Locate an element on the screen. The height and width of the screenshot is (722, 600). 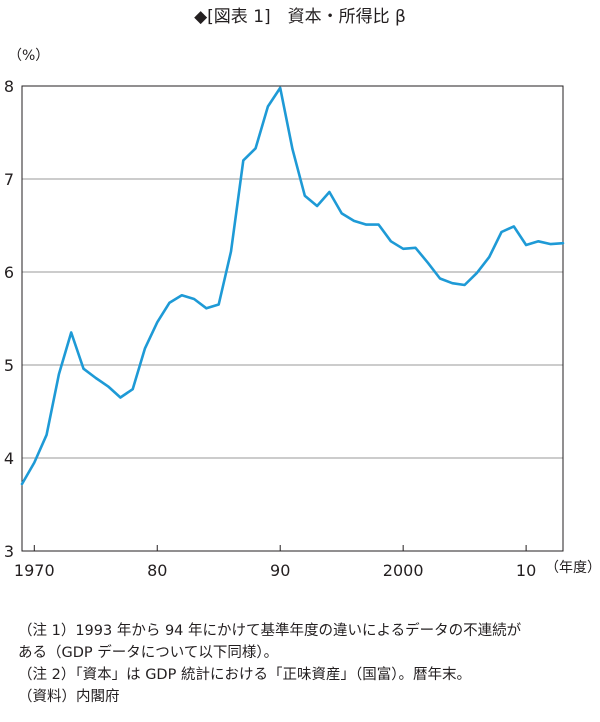
y-tick-label-5: 5 is located at coordinates (9, 365).